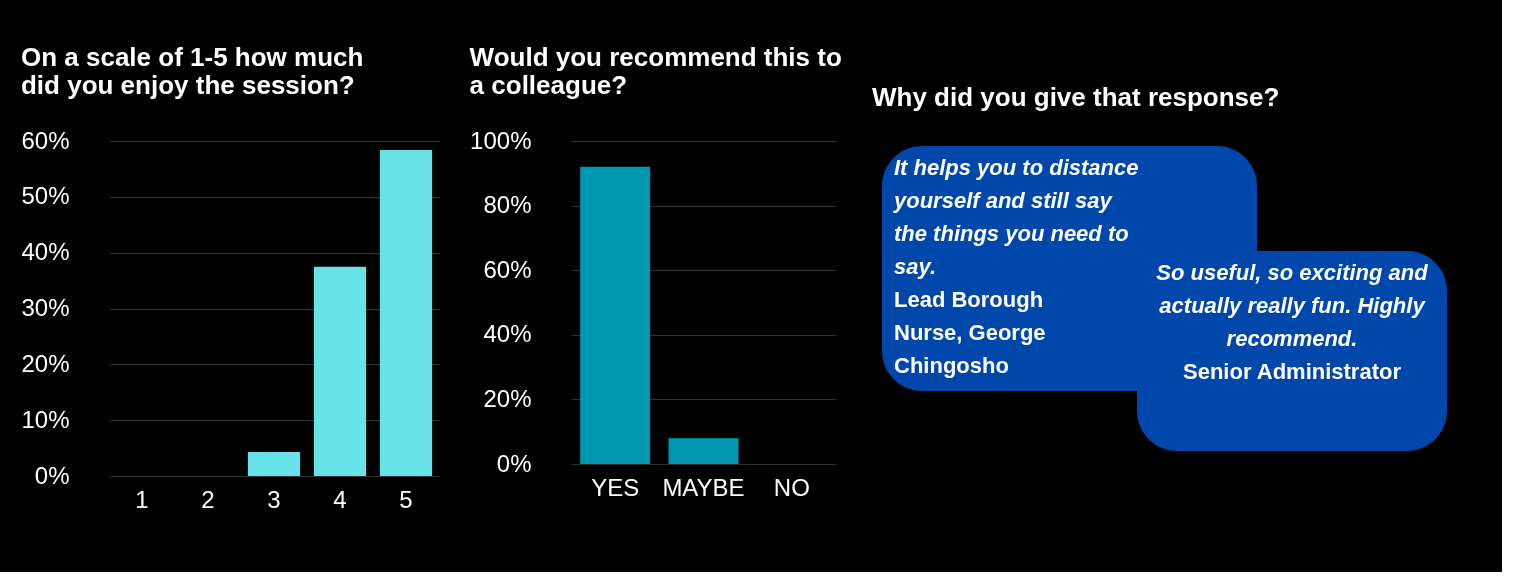 Image resolution: width=1538 pixels, height=582 pixels. I want to click on chart-title: On a scale of 1-5 how much did you enjoy the session?, so click(192, 71).